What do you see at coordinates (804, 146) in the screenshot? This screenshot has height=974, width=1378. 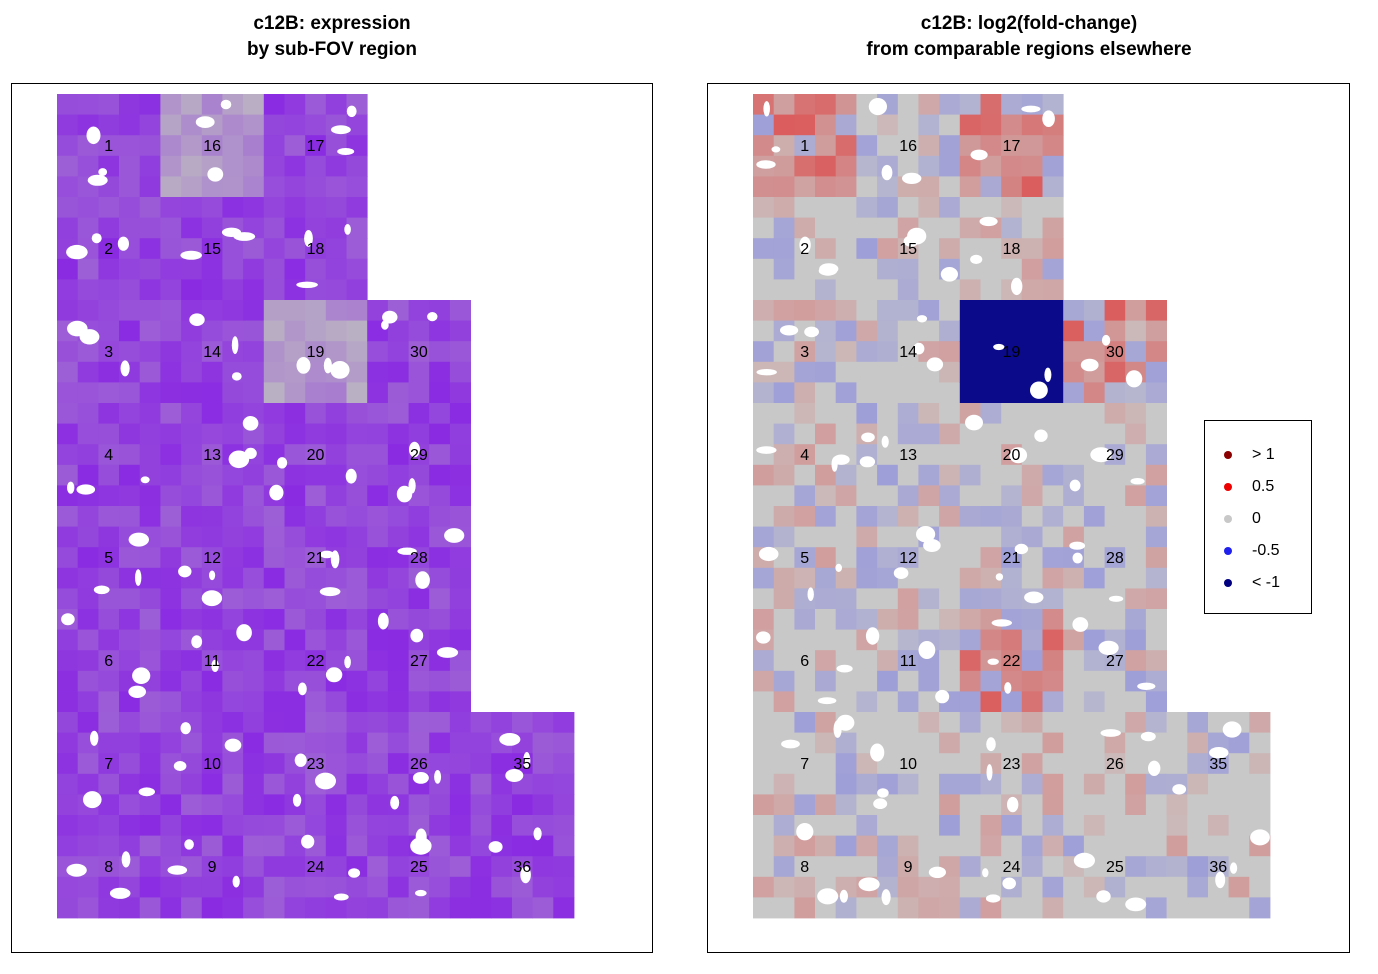 I see `region-label-1: 1` at bounding box center [804, 146].